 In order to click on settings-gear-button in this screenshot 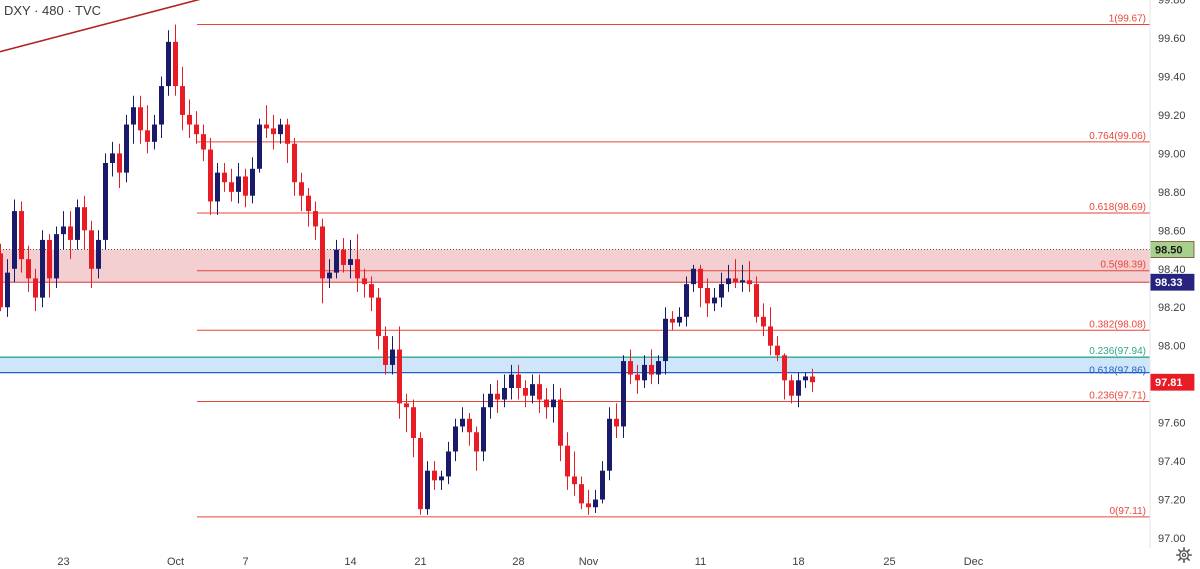, I will do `click(1184, 555)`.